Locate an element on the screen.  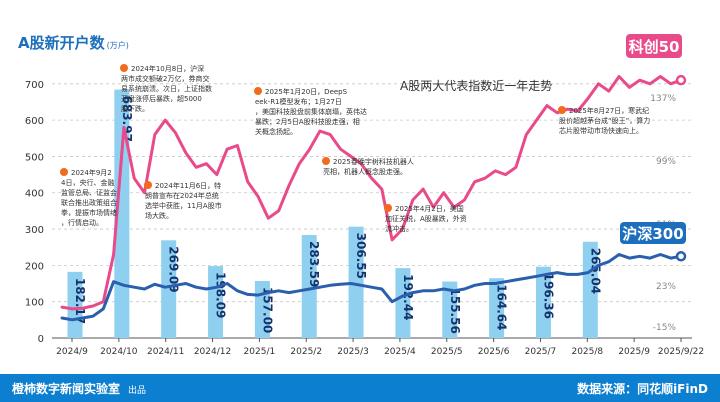
legend-hs300: 沪深300 is located at coordinates (653, 233).